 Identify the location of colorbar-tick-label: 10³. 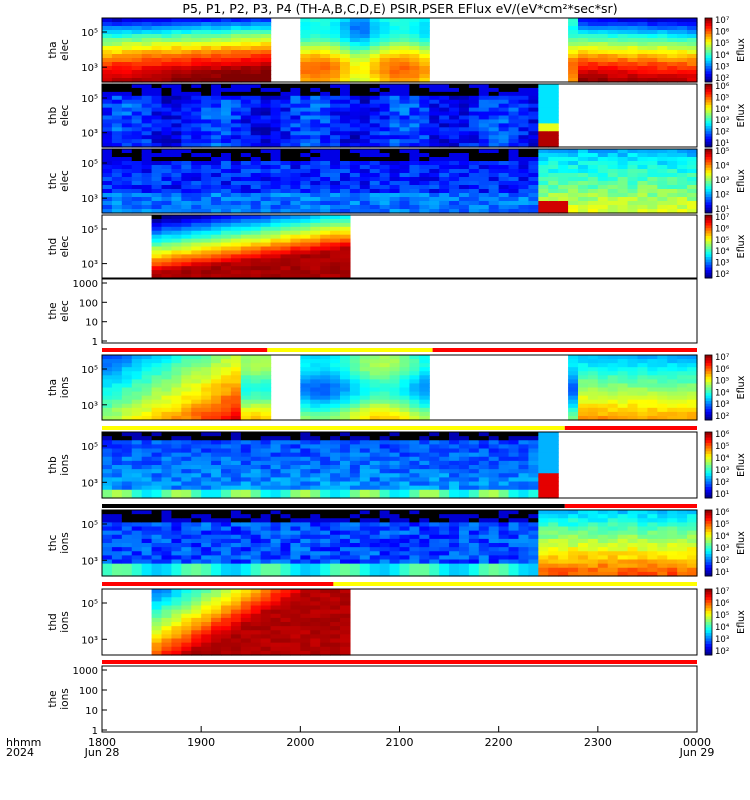
(722, 121).